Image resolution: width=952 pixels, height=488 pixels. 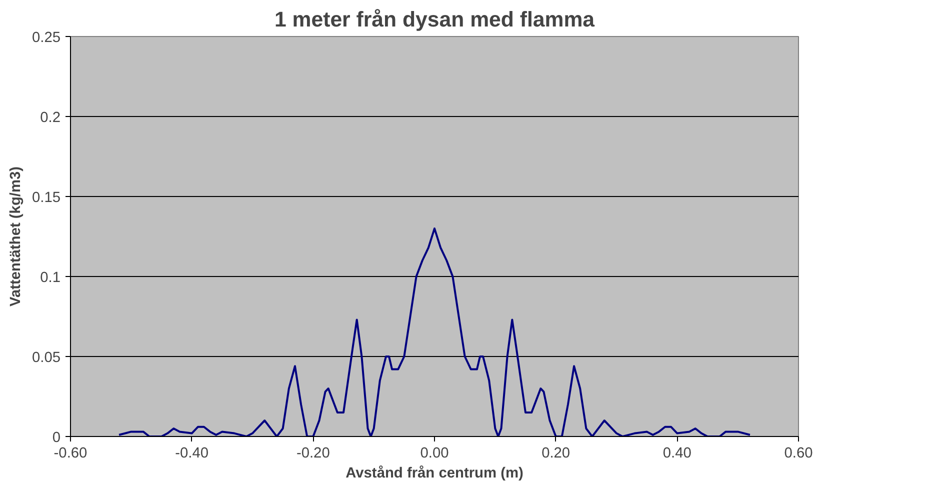 I want to click on x-tick-label: 0.20, so click(x=556, y=454).